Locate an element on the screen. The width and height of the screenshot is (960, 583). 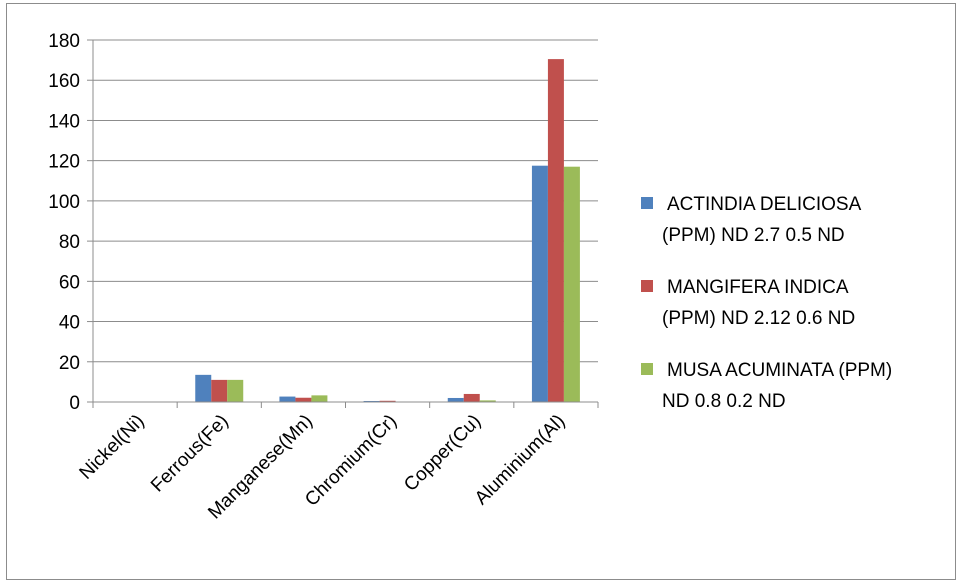
x-tick-label: Nickel(Ni) is located at coordinates (112, 447).